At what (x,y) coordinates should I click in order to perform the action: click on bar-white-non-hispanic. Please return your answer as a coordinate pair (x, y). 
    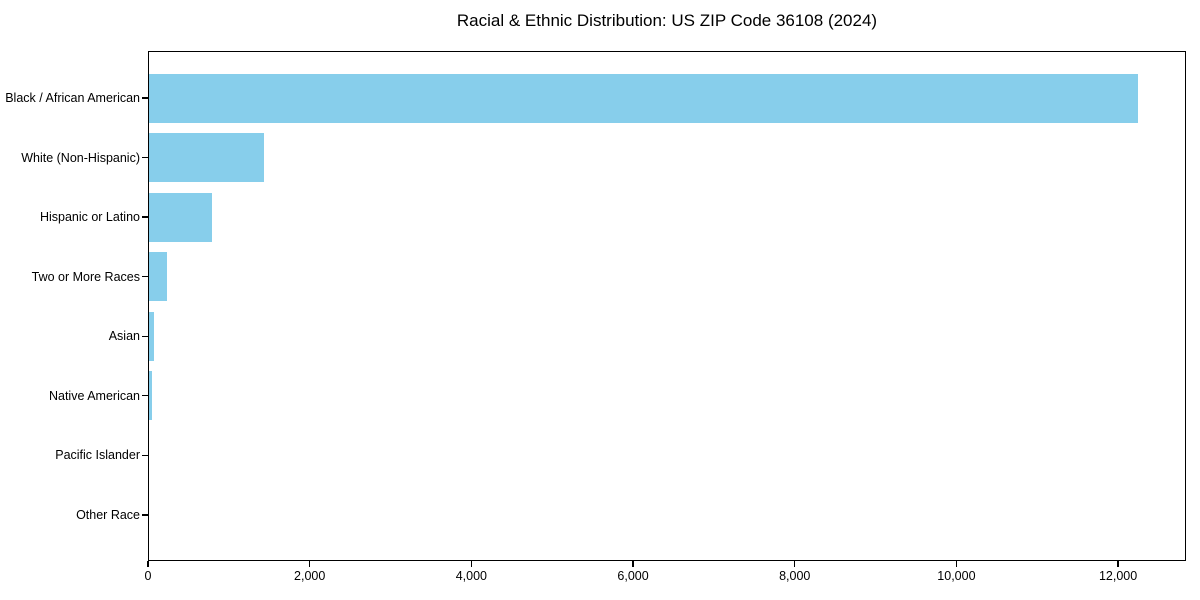
    Looking at the image, I should click on (206, 158).